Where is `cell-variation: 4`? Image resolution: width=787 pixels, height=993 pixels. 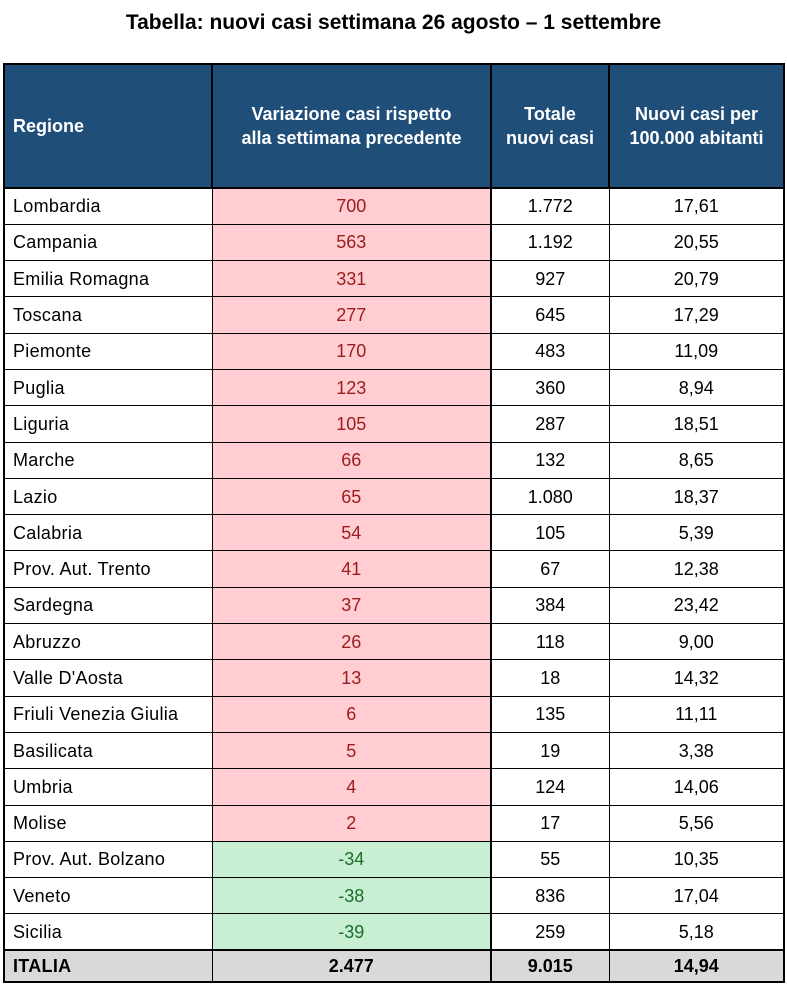 cell-variation: 4 is located at coordinates (351, 787).